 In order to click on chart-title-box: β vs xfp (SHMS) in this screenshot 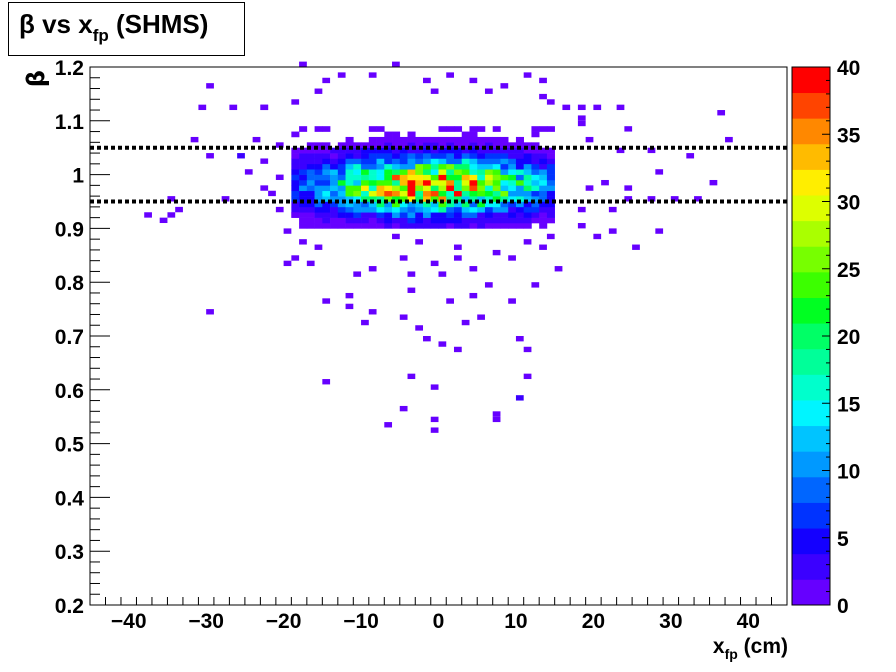, I will do `click(126, 29)`.